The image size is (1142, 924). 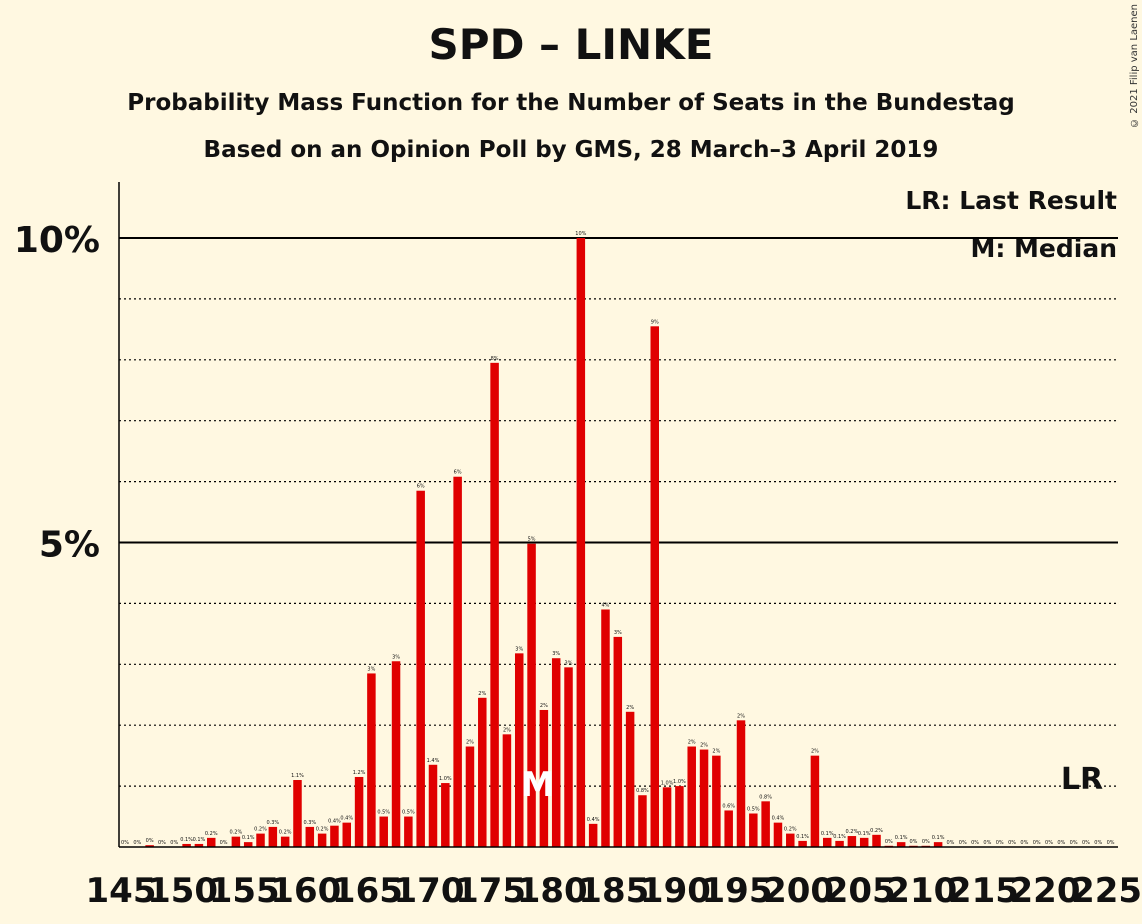 I want to click on ytick-label: 10%, so click(x=57, y=240).